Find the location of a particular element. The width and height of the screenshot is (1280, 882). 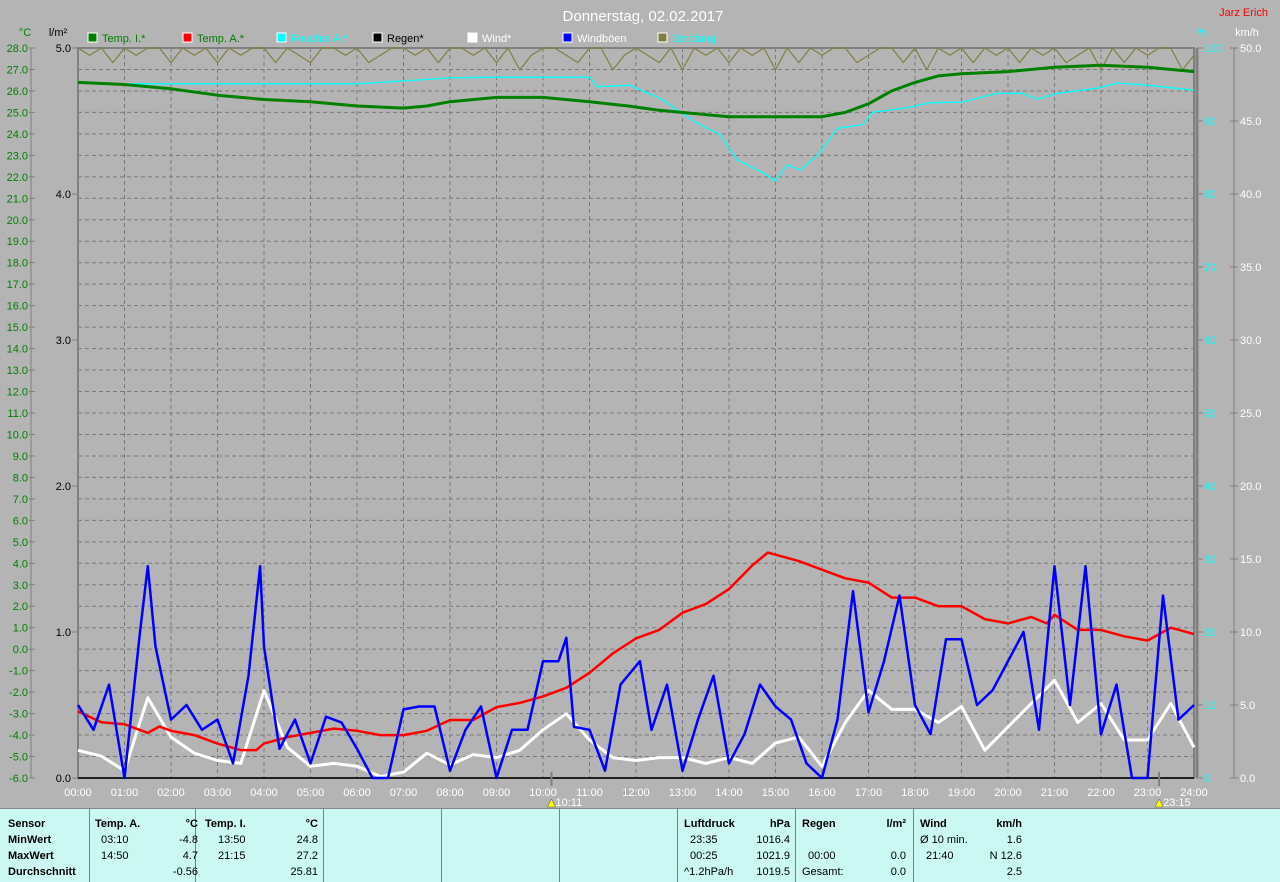

humidity-tick-label: 50 is located at coordinates (1210, 414).